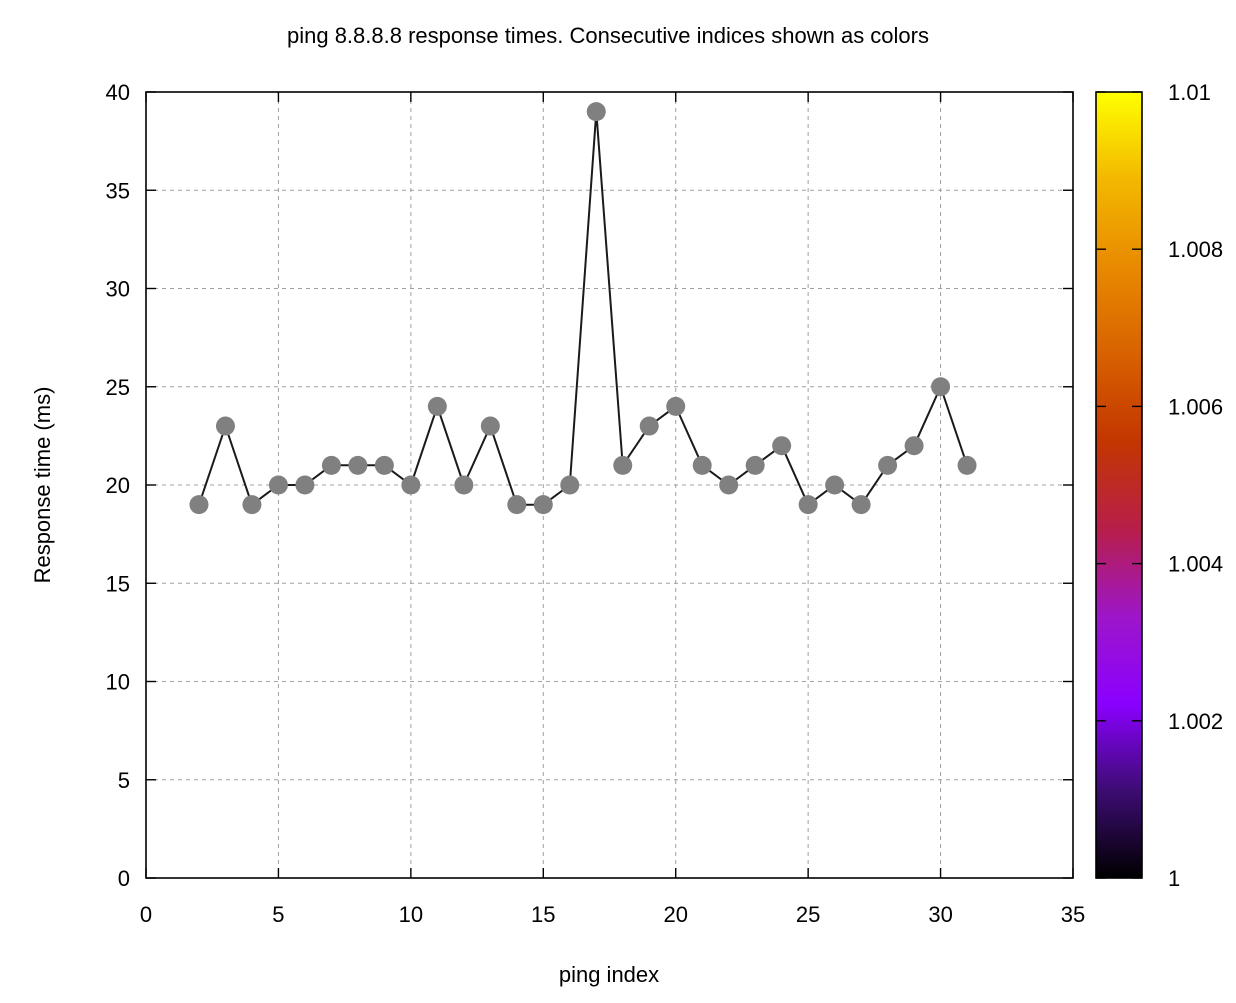 Image resolution: width=1236 pixels, height=1003 pixels. Describe the element at coordinates (675, 914) in the screenshot. I see `x-tick-label: 20` at that location.